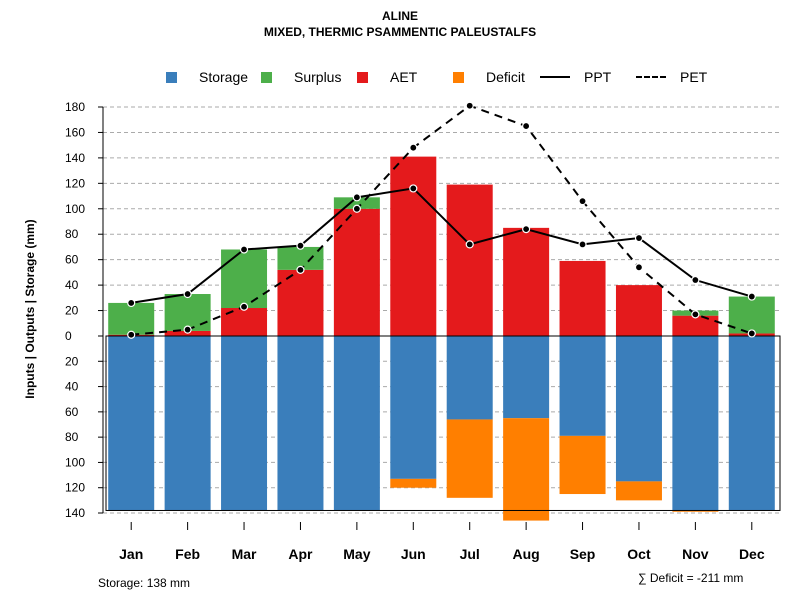 The height and width of the screenshot is (600, 800). What do you see at coordinates (400, 16) in the screenshot?
I see `chart-title: ALINE` at bounding box center [400, 16].